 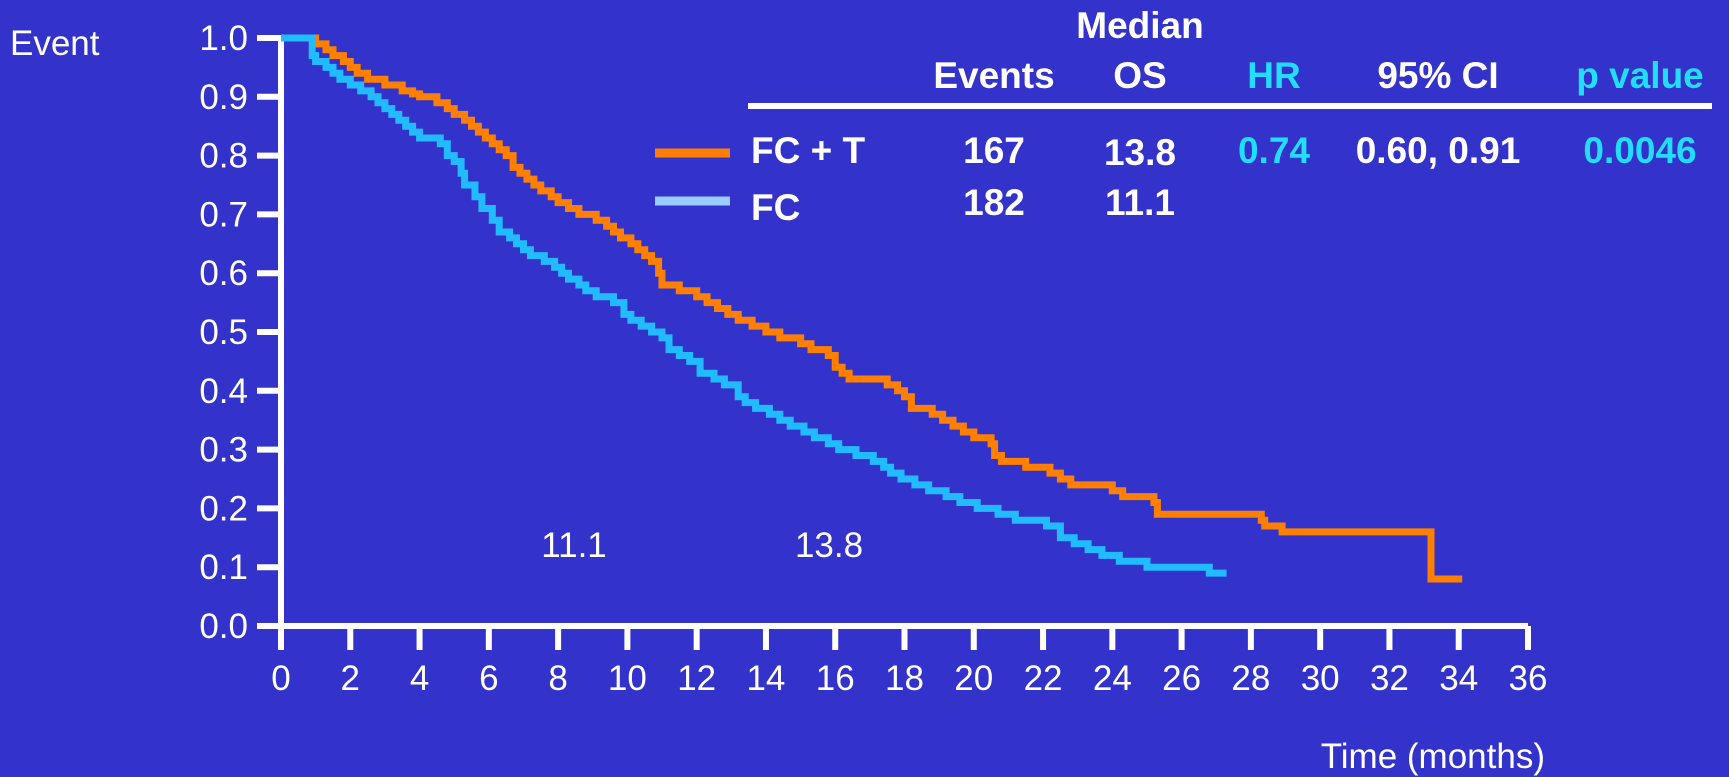 I want to click on x-tick-label: 34, so click(x=1458, y=678).